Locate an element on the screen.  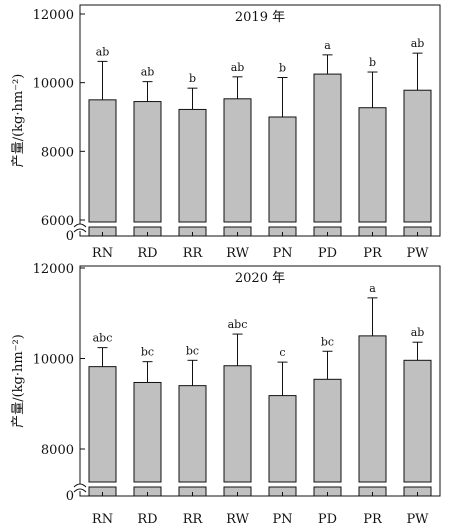
significance-label: c is located at coordinates (282, 352).